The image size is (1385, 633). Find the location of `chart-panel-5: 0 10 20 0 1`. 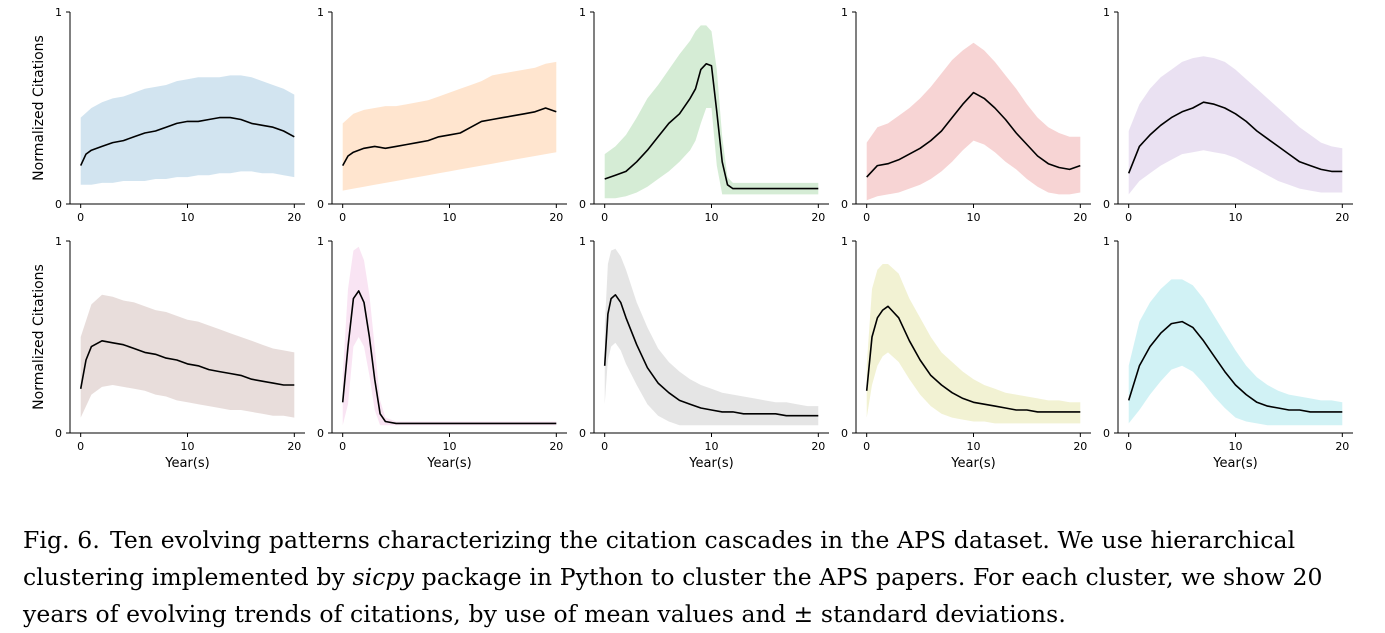

chart-panel-5: 0 10 20 0 1 is located at coordinates (1228, 115).